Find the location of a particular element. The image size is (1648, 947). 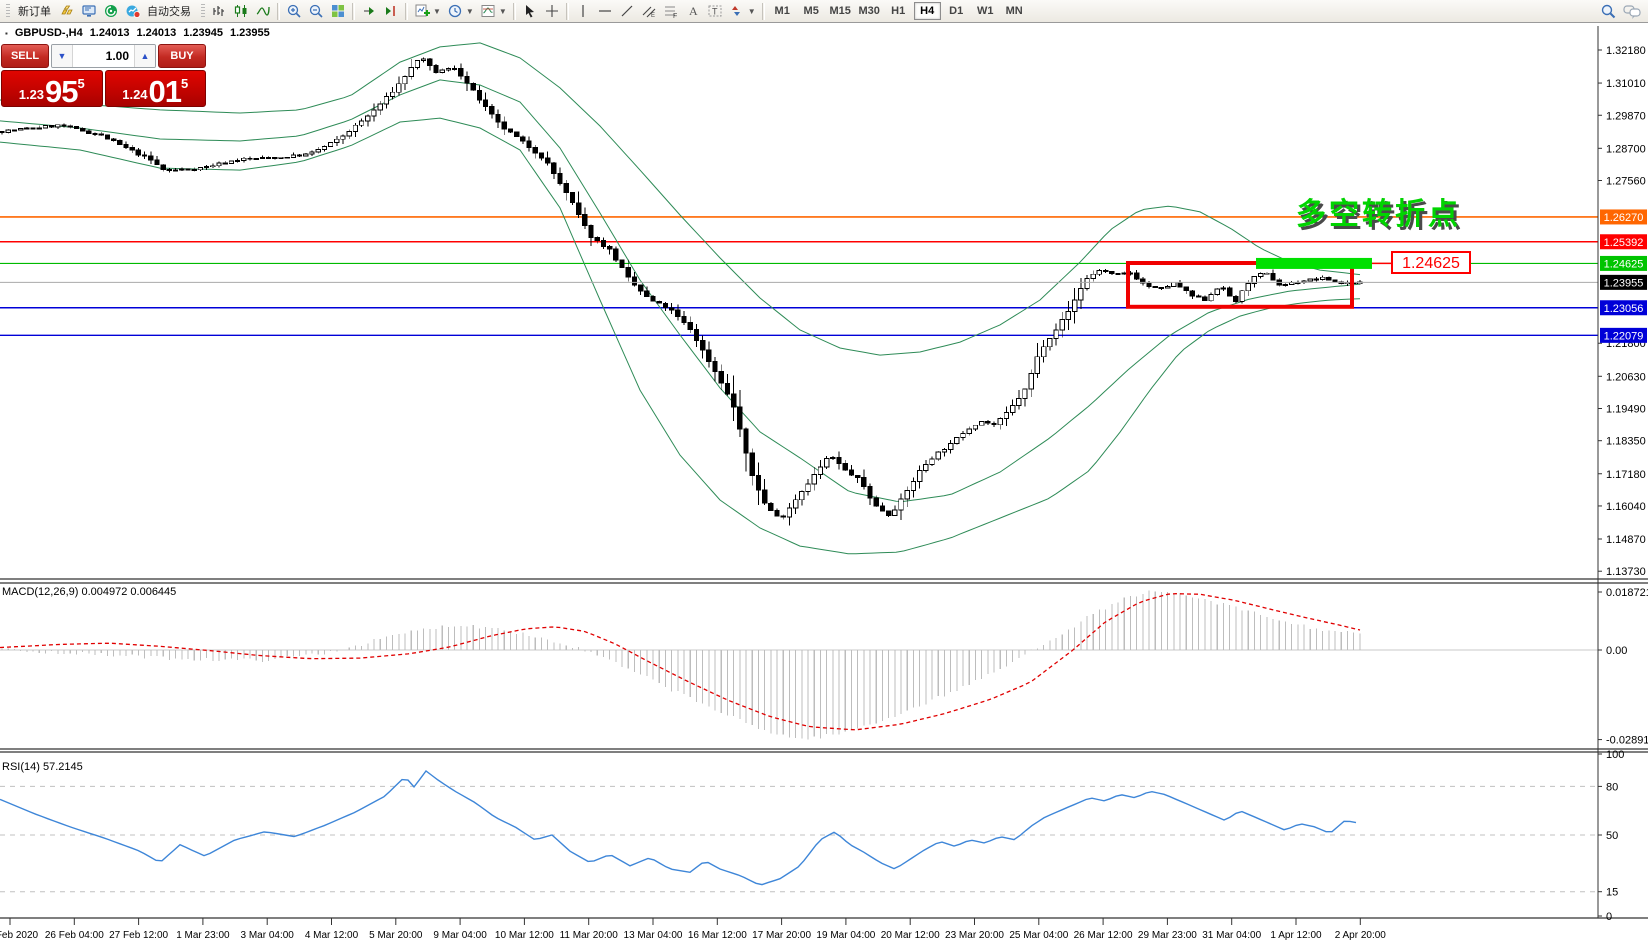

time-axis-label: 13 Mar 04:00 is located at coordinates (653, 935).